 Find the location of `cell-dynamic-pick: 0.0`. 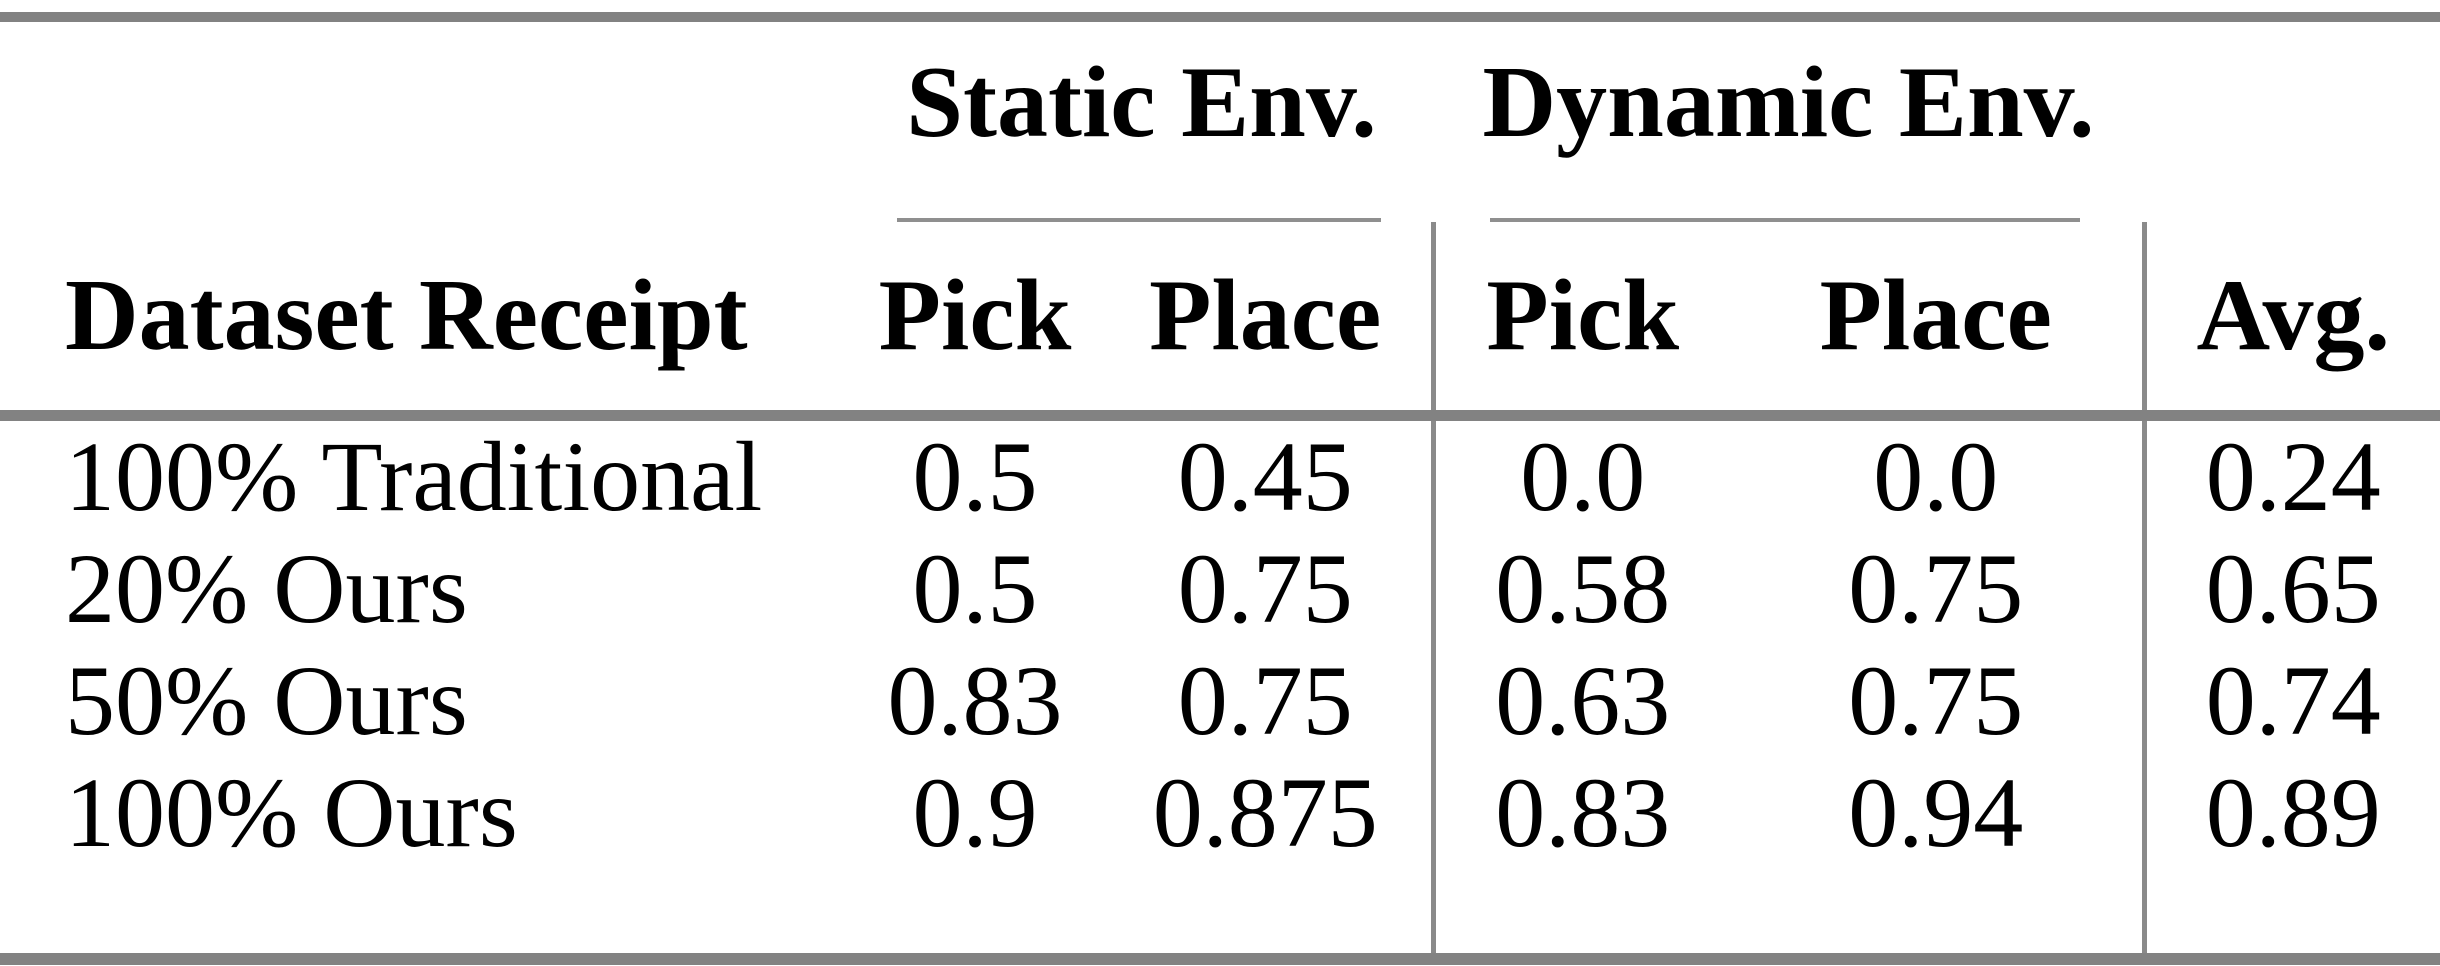

cell-dynamic-pick: 0.0 is located at coordinates (1580, 474).